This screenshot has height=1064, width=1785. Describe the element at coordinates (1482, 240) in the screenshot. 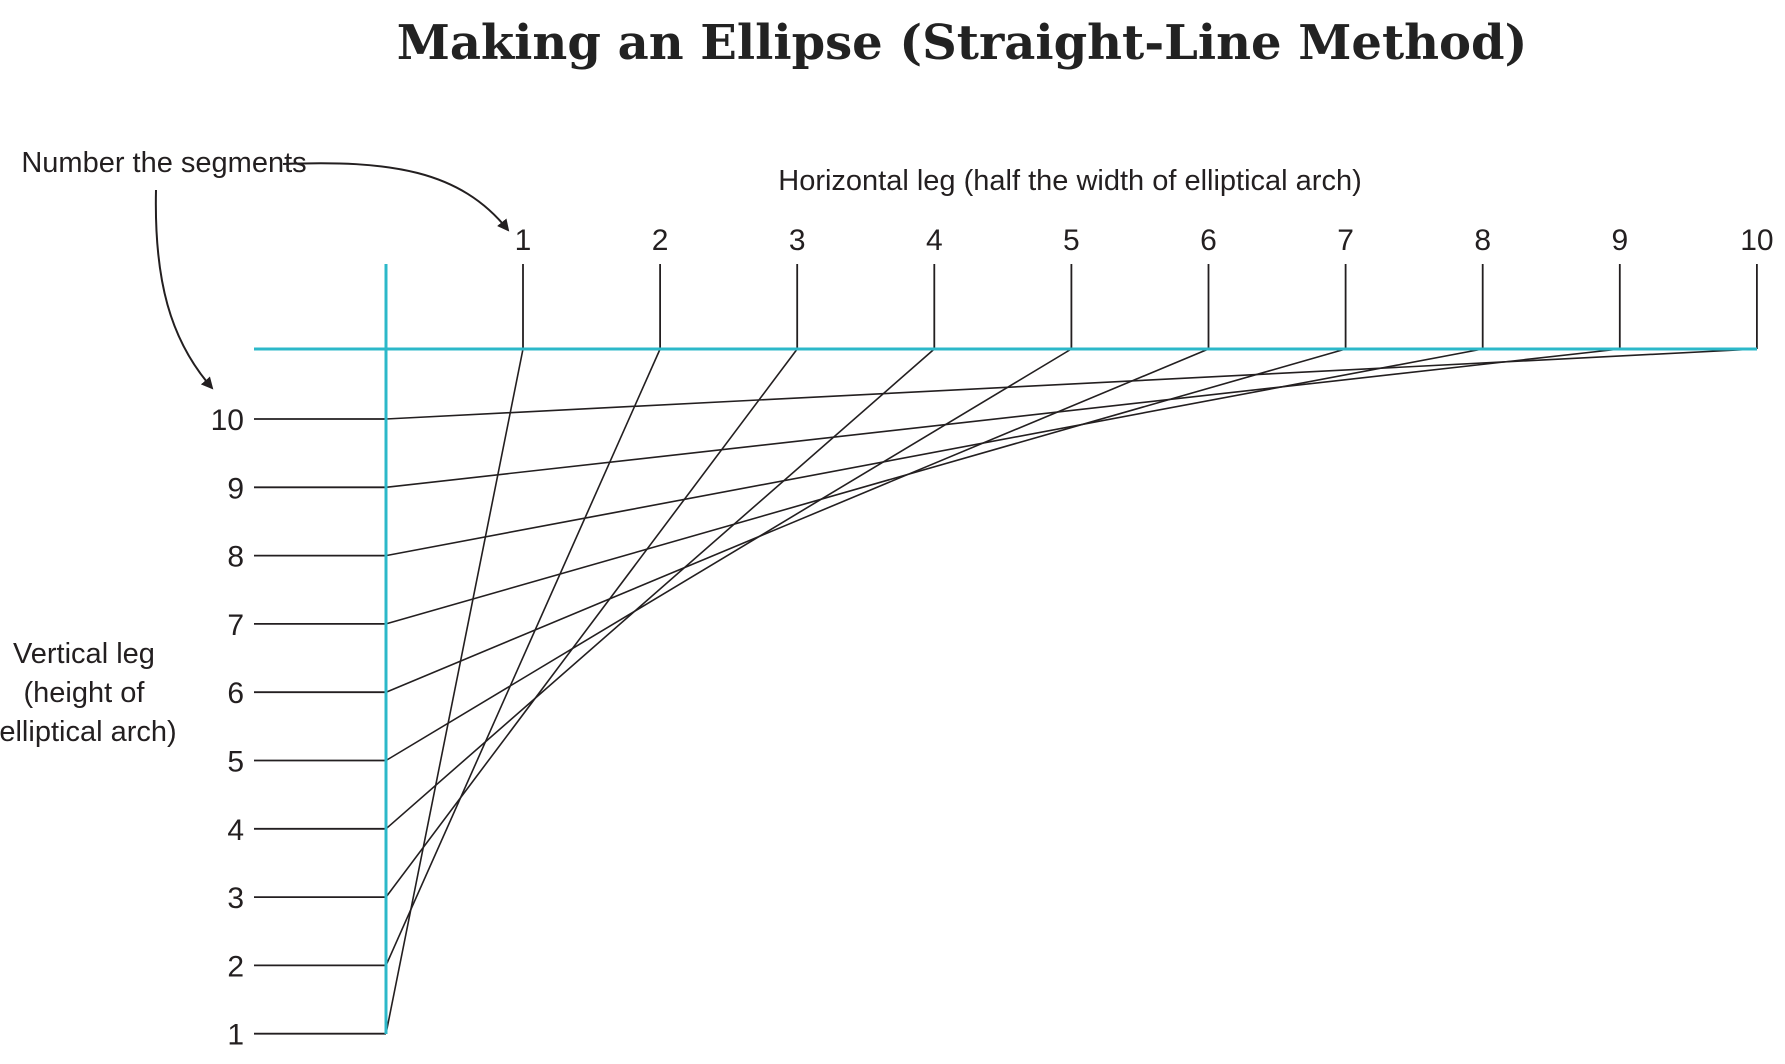

I see `horizontal-number-8: 8` at that location.